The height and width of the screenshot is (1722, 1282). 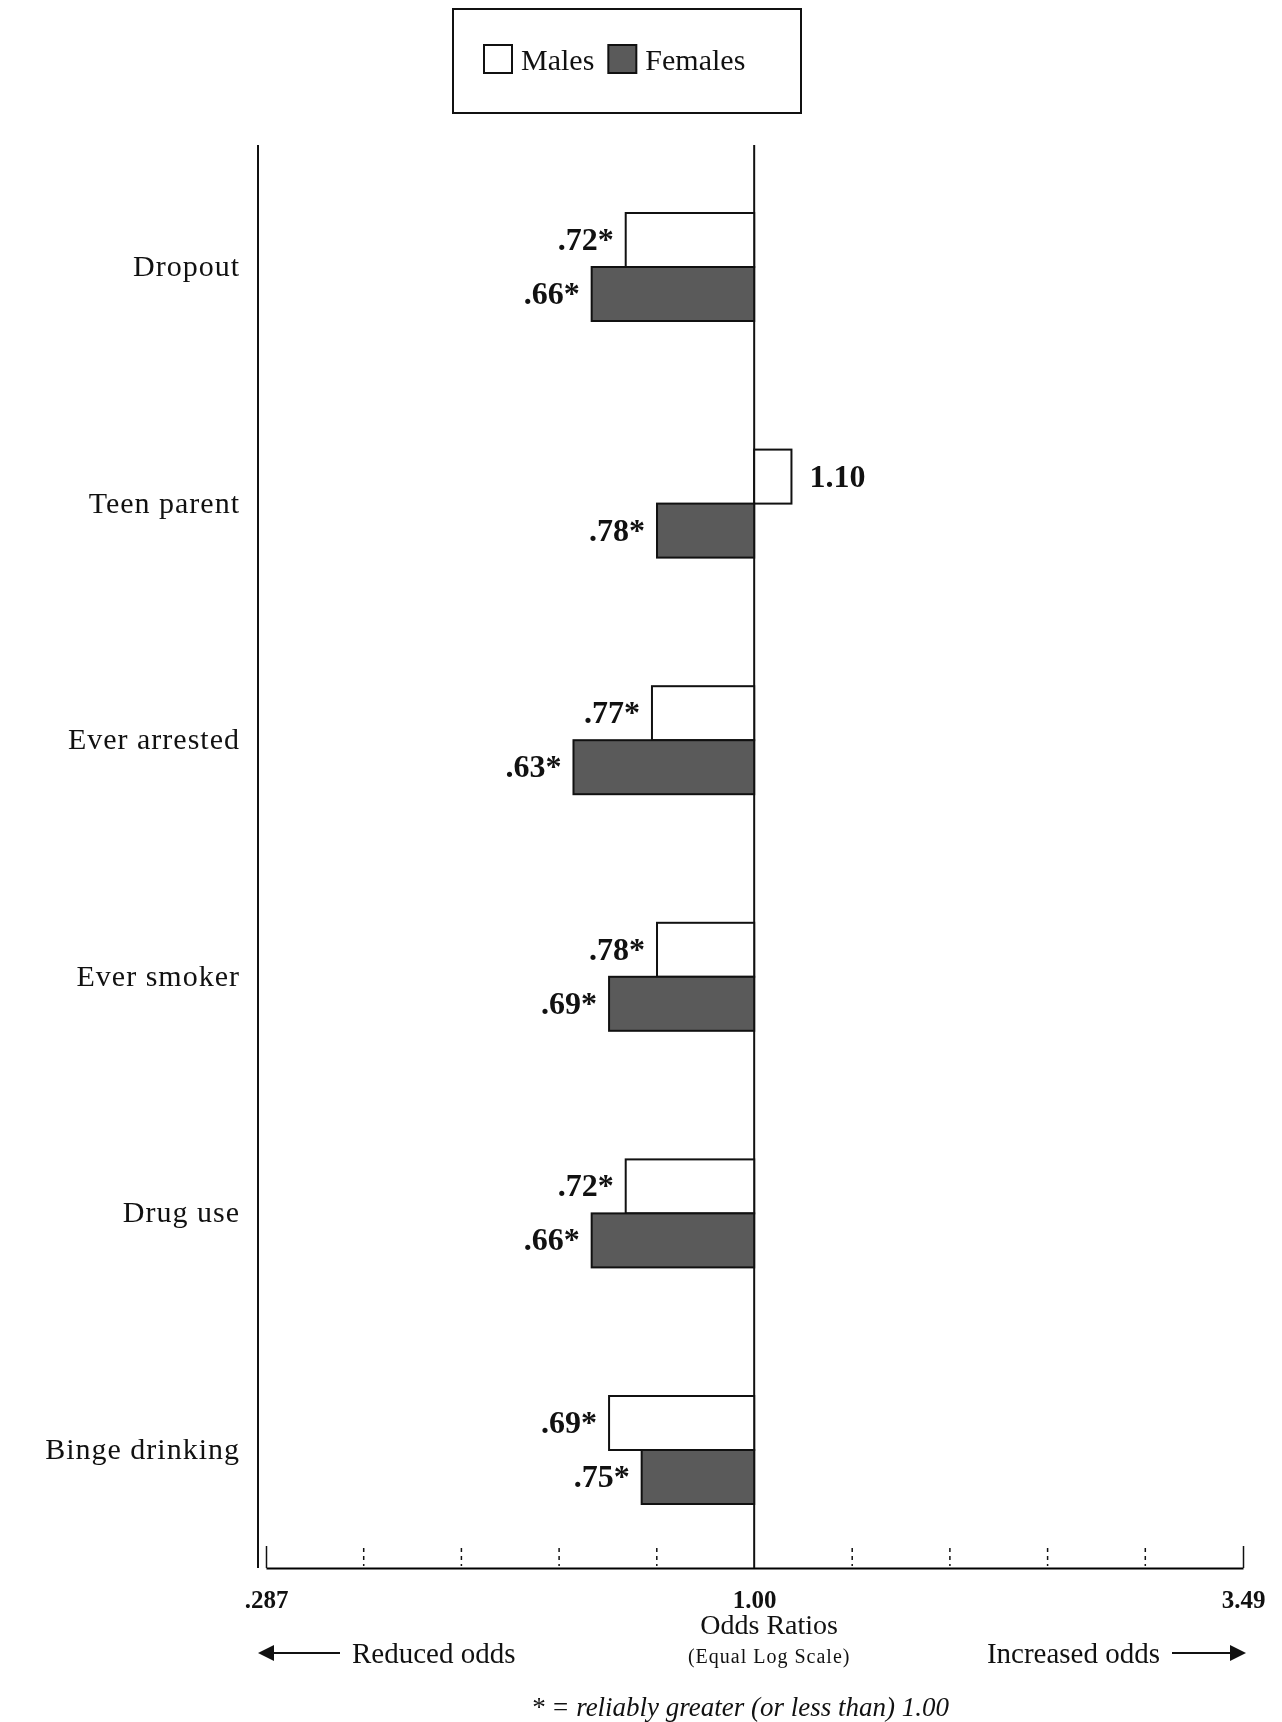 What do you see at coordinates (601, 1476) in the screenshot?
I see `data-label: .75*` at bounding box center [601, 1476].